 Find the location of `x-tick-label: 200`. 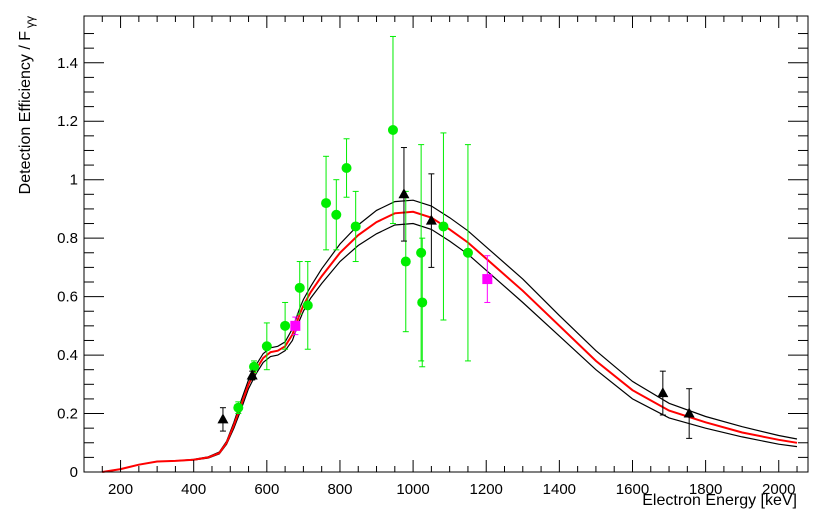

x-tick-label: 200 is located at coordinates (120, 489).